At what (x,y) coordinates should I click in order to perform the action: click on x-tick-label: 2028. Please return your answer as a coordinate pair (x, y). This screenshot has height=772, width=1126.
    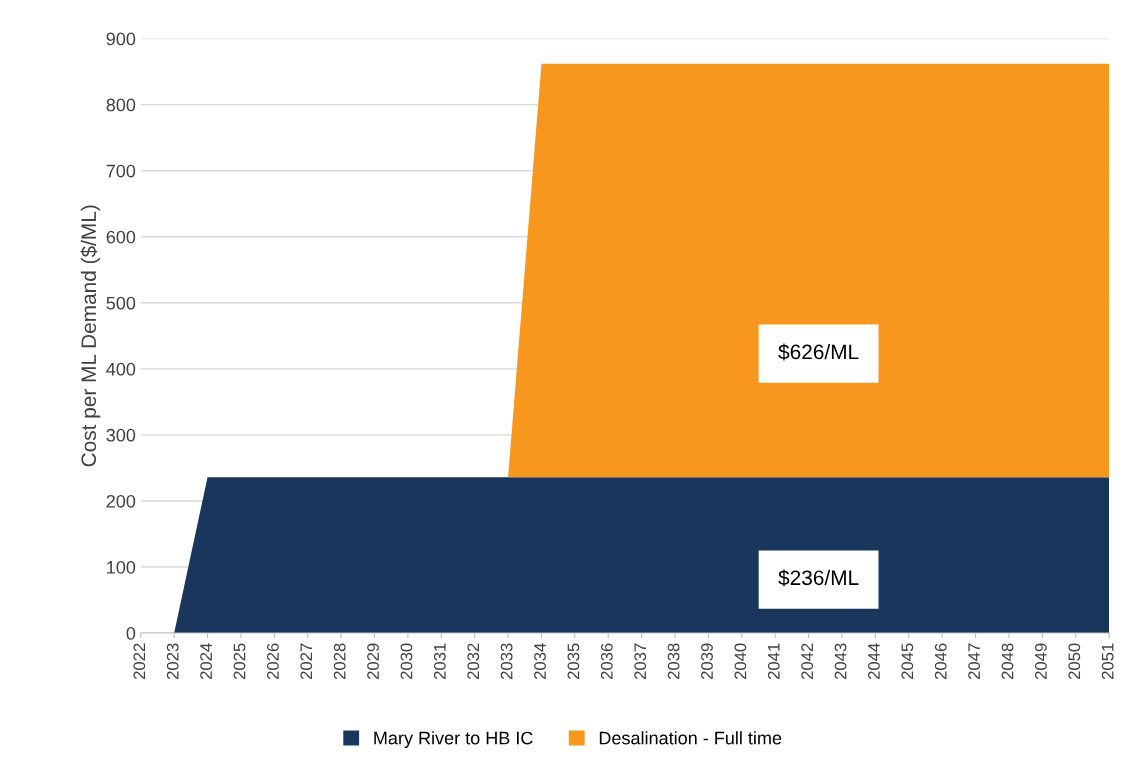
    Looking at the image, I should click on (339, 661).